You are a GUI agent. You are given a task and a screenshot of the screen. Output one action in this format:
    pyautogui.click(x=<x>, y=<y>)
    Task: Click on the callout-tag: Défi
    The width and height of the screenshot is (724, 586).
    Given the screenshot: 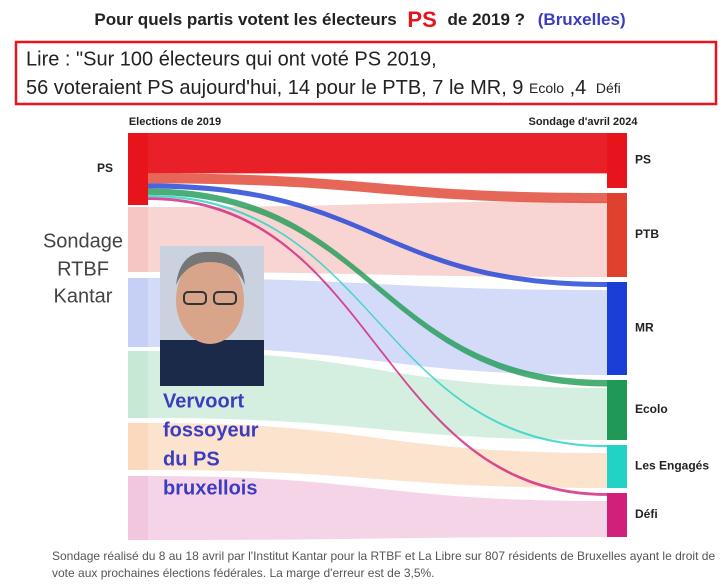 What is the action you would take?
    pyautogui.click(x=608, y=88)
    